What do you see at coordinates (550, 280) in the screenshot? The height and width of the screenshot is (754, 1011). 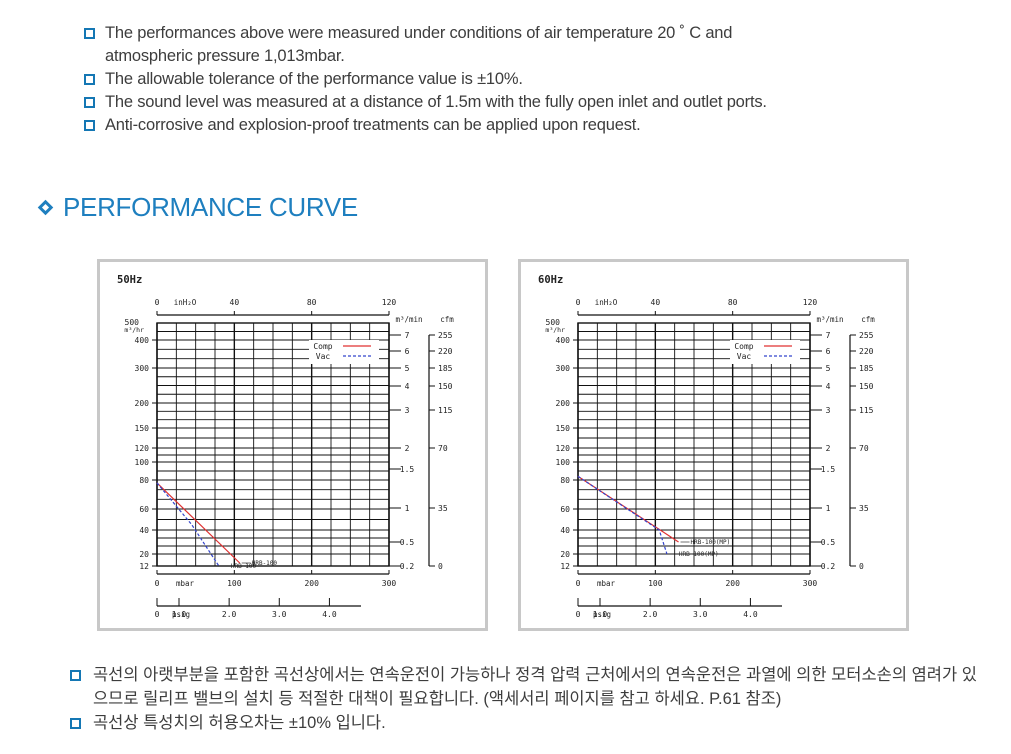 I see `chart-title: 60Hz` at bounding box center [550, 280].